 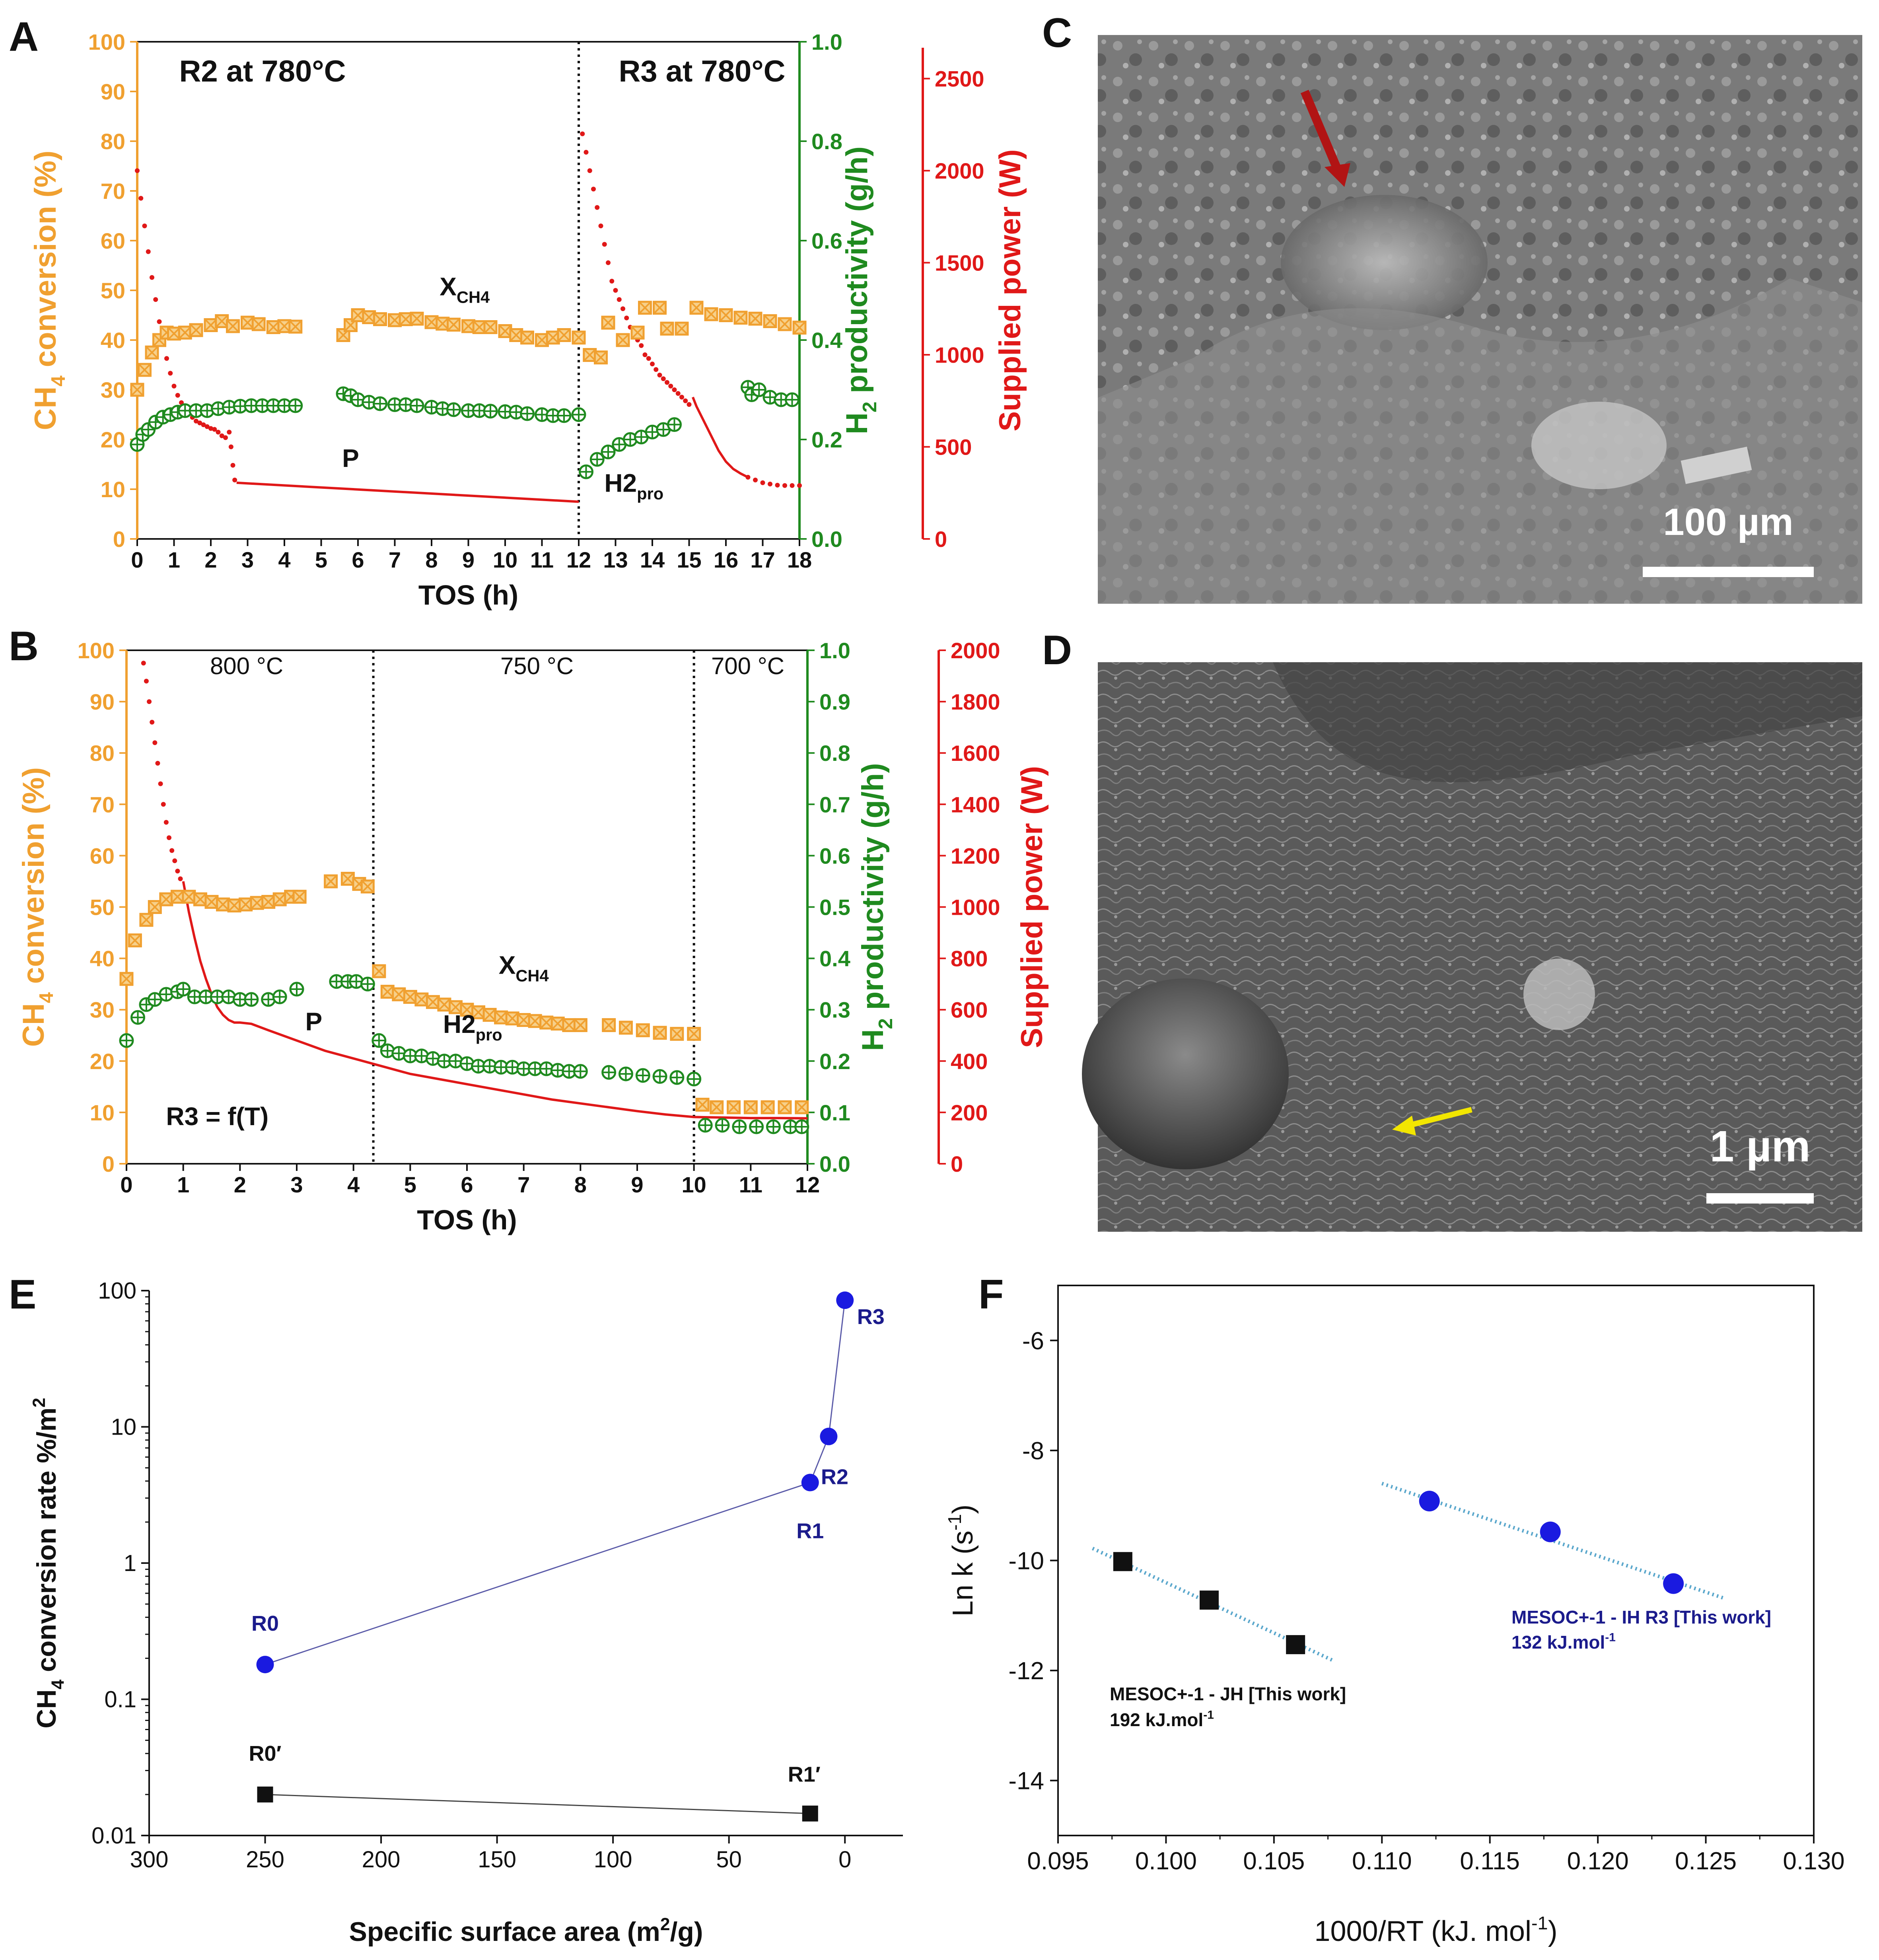 What do you see at coordinates (969, 1112) in the screenshot?
I see `y-right-power-tick-label: 200` at bounding box center [969, 1112].